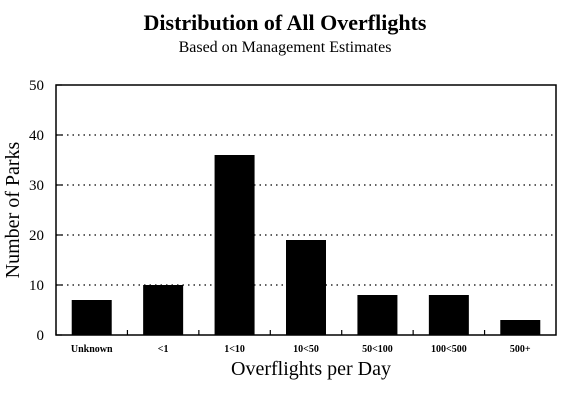 The height and width of the screenshot is (413, 576). Describe the element at coordinates (377, 349) in the screenshot. I see `x-tick-label: 50<100` at that location.